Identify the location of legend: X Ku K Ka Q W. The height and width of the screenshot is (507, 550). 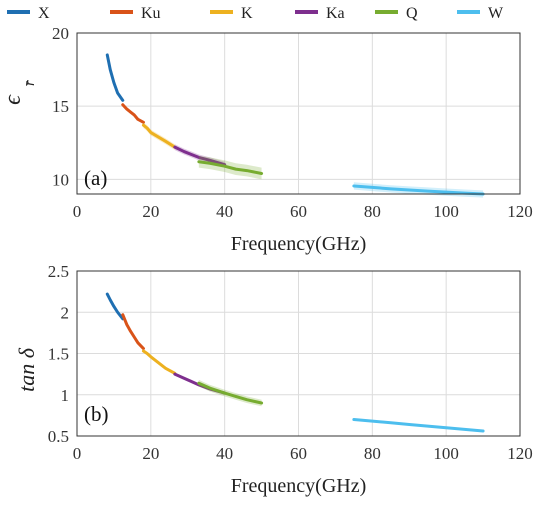
(255, 13).